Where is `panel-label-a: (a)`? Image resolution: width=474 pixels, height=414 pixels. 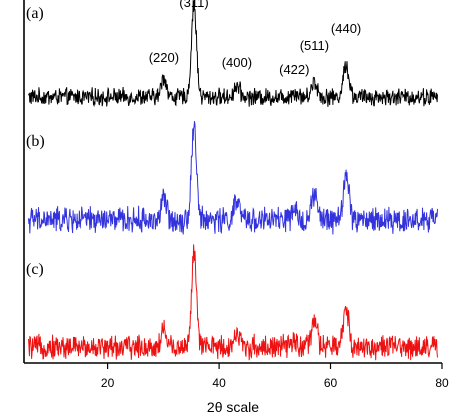
panel-label-a: (a) is located at coordinates (35, 13).